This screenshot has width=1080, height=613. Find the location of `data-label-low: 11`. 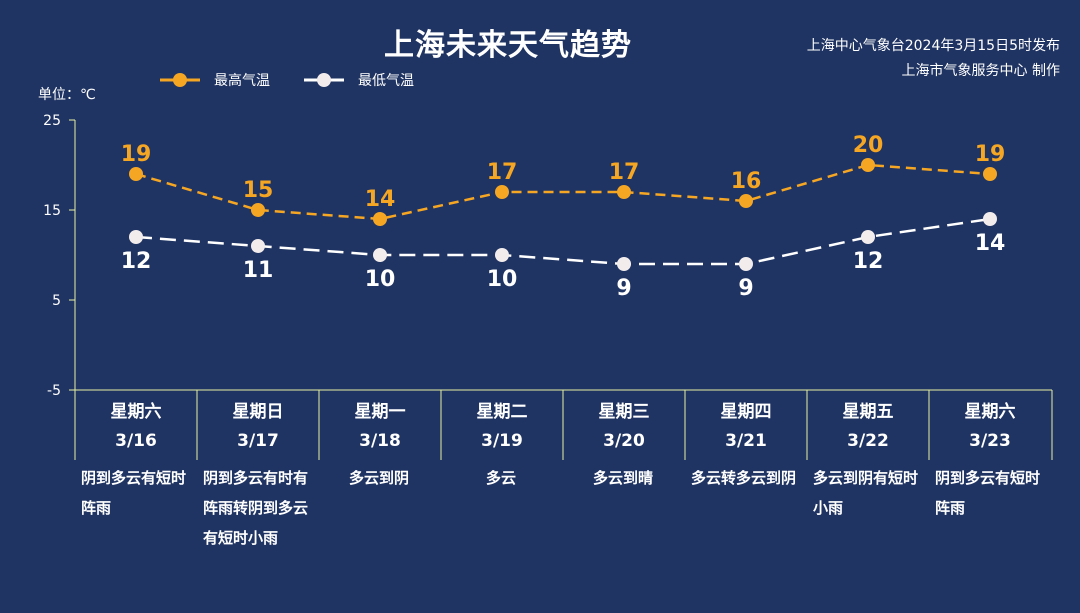

data-label-low: 11 is located at coordinates (258, 270).